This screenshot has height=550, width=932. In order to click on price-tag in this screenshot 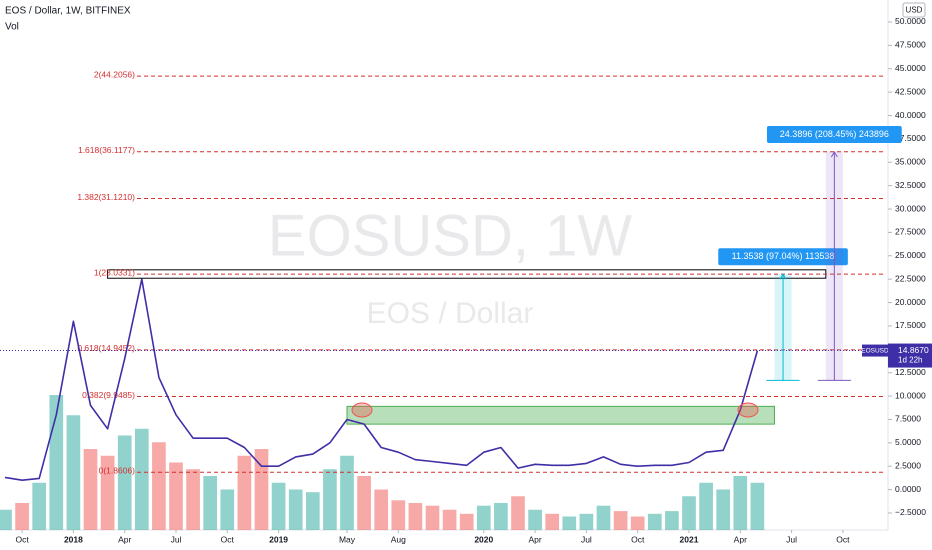, I will do `click(910, 355)`.